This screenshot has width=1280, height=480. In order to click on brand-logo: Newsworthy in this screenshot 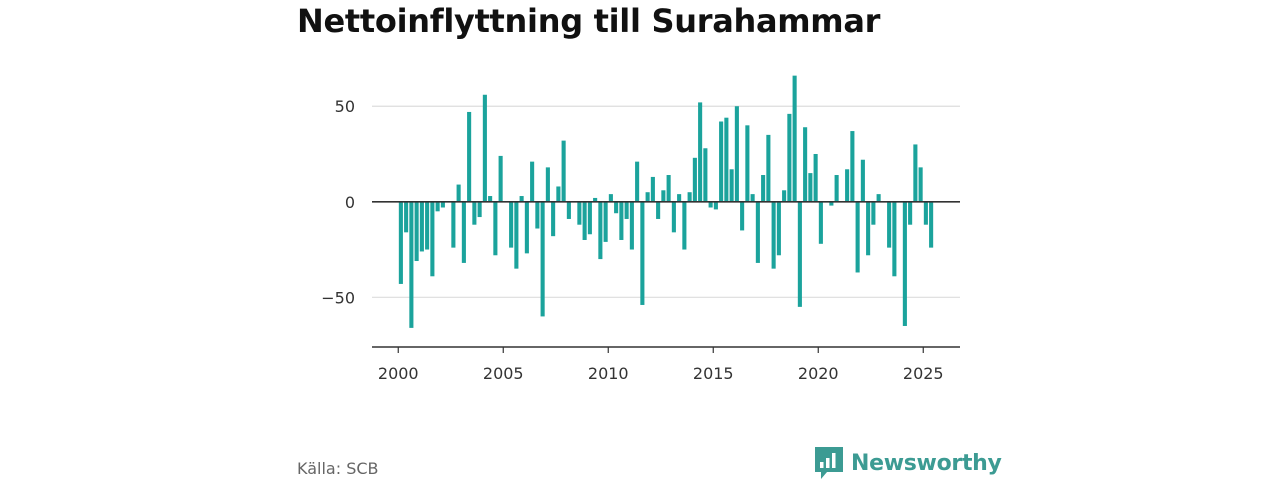, I will do `click(908, 463)`.